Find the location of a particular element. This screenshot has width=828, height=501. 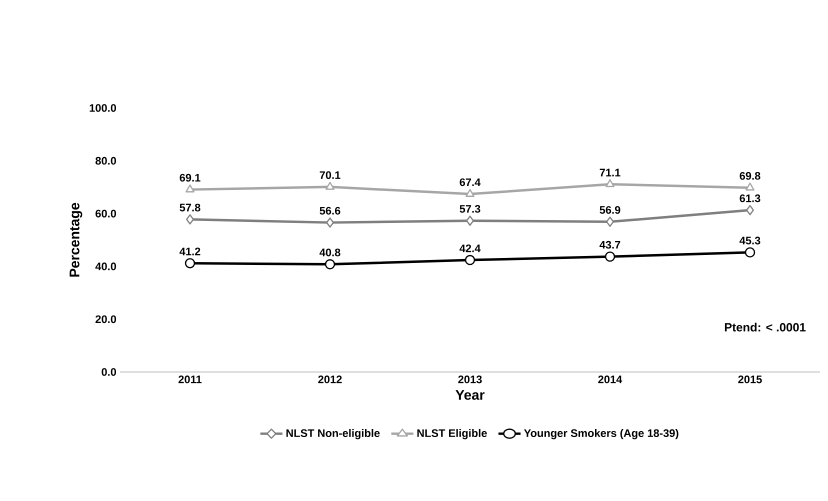

data-label: 56.6 is located at coordinates (330, 210).